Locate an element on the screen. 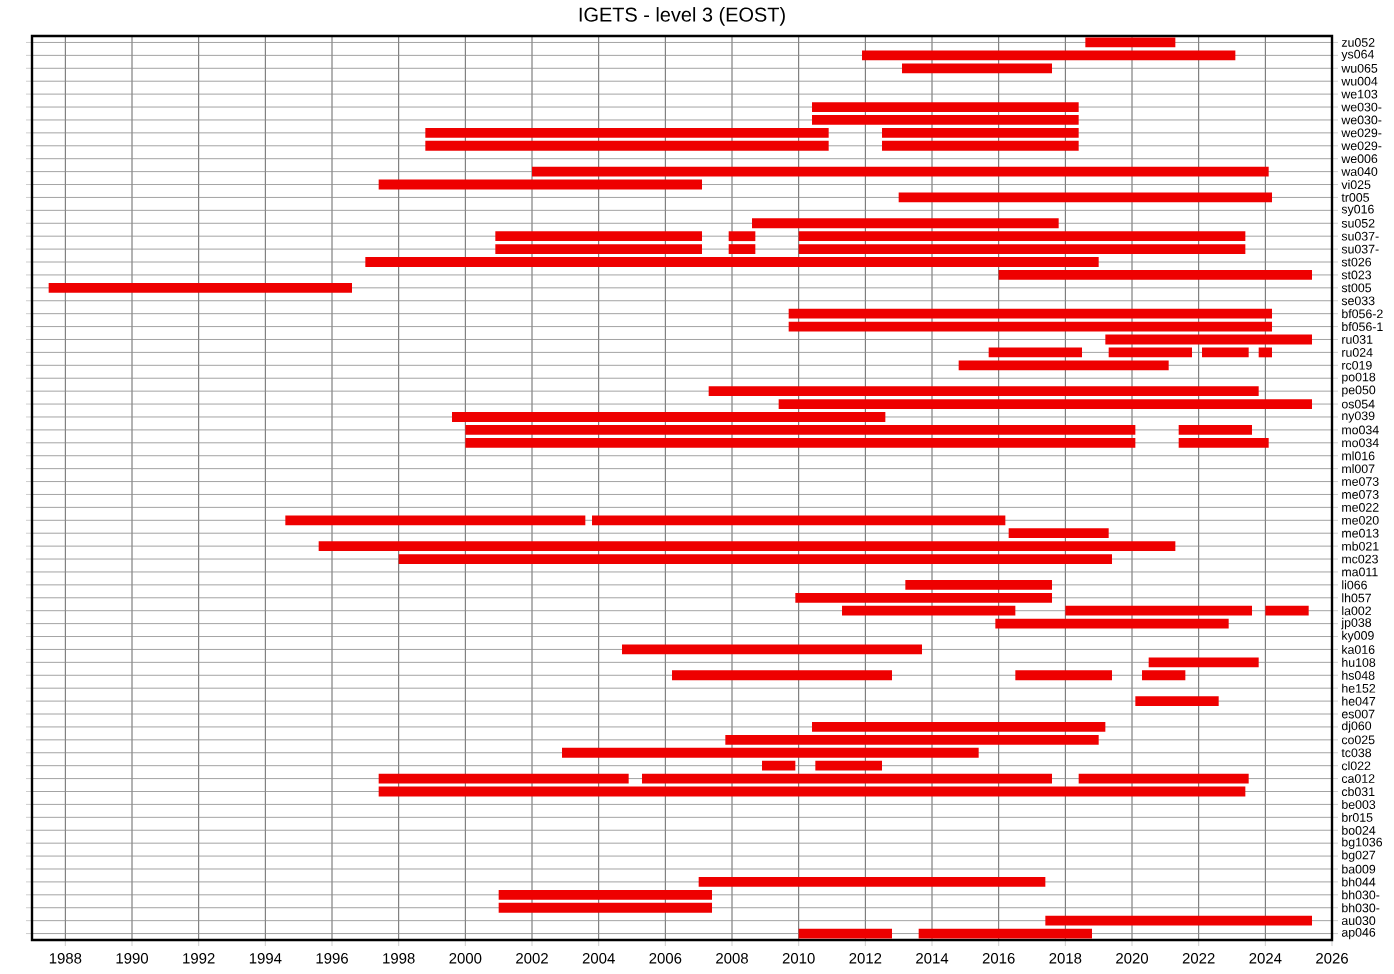 The image size is (1394, 974). chart-title: IGETS - level 3 (EOST) is located at coordinates (682, 16).